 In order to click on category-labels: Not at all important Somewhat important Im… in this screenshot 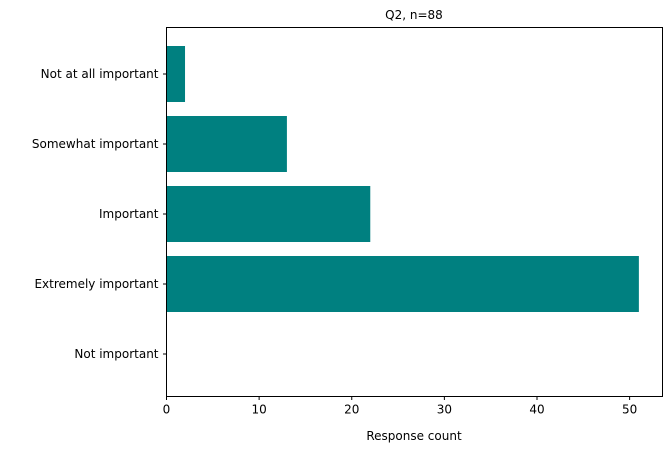, I will do `click(99, 214)`.